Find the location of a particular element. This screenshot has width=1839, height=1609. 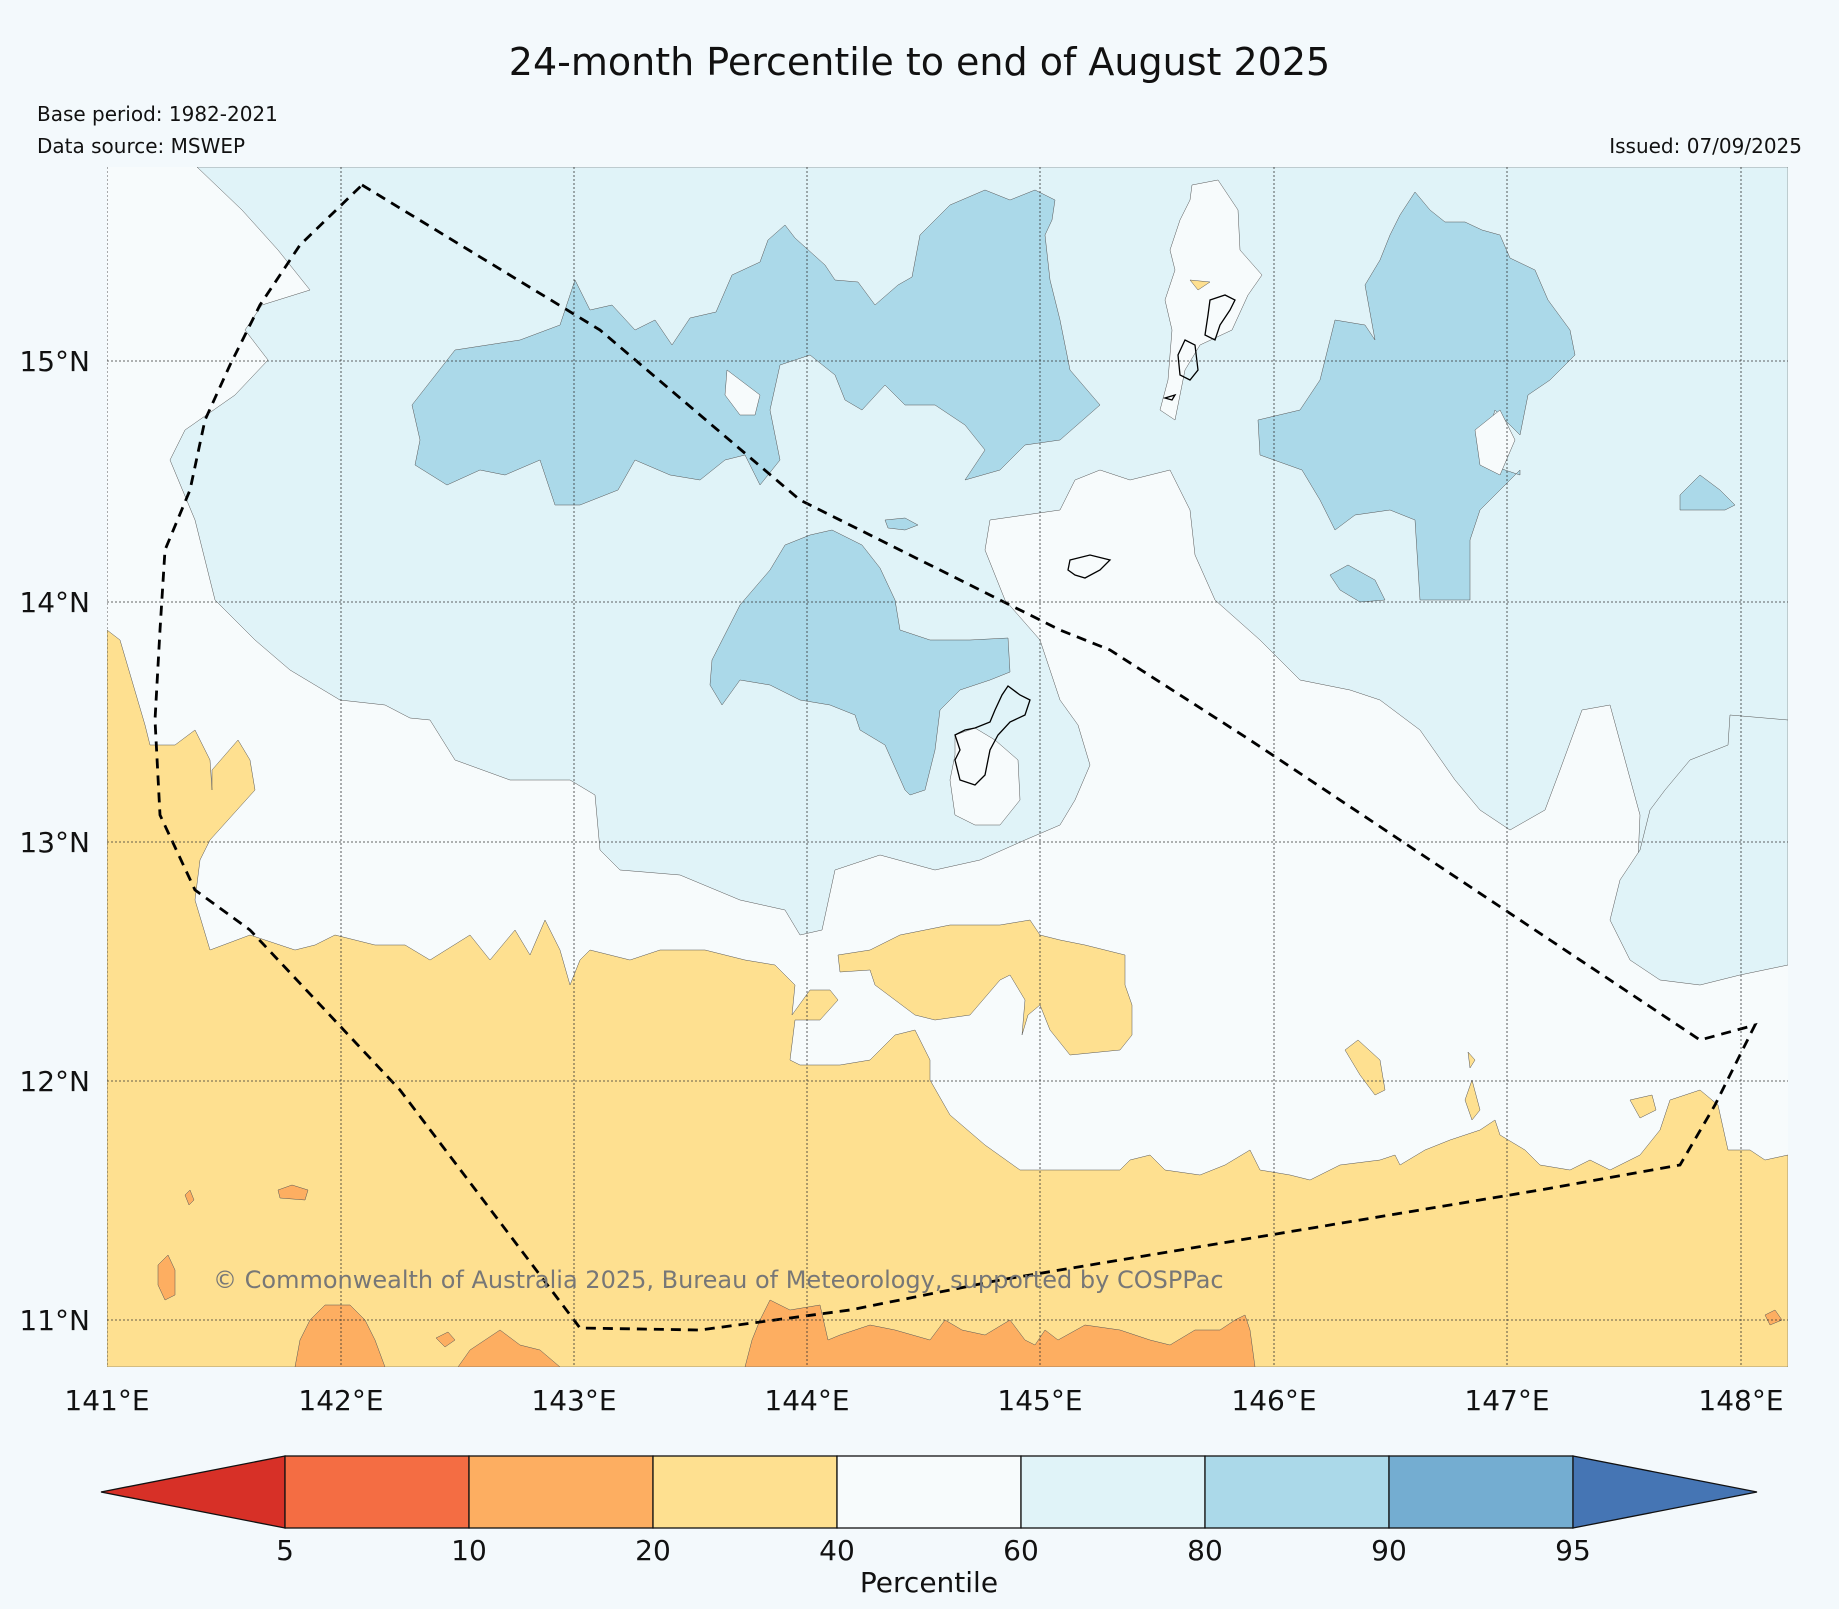

colorbar-tick: 80 is located at coordinates (1205, 1550).